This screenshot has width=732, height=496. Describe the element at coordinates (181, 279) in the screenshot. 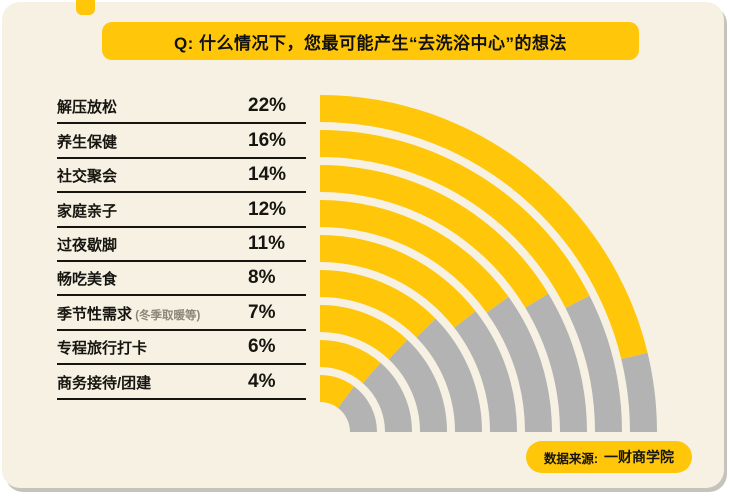

I see `list-item: 畅吃美食 8%` at that location.